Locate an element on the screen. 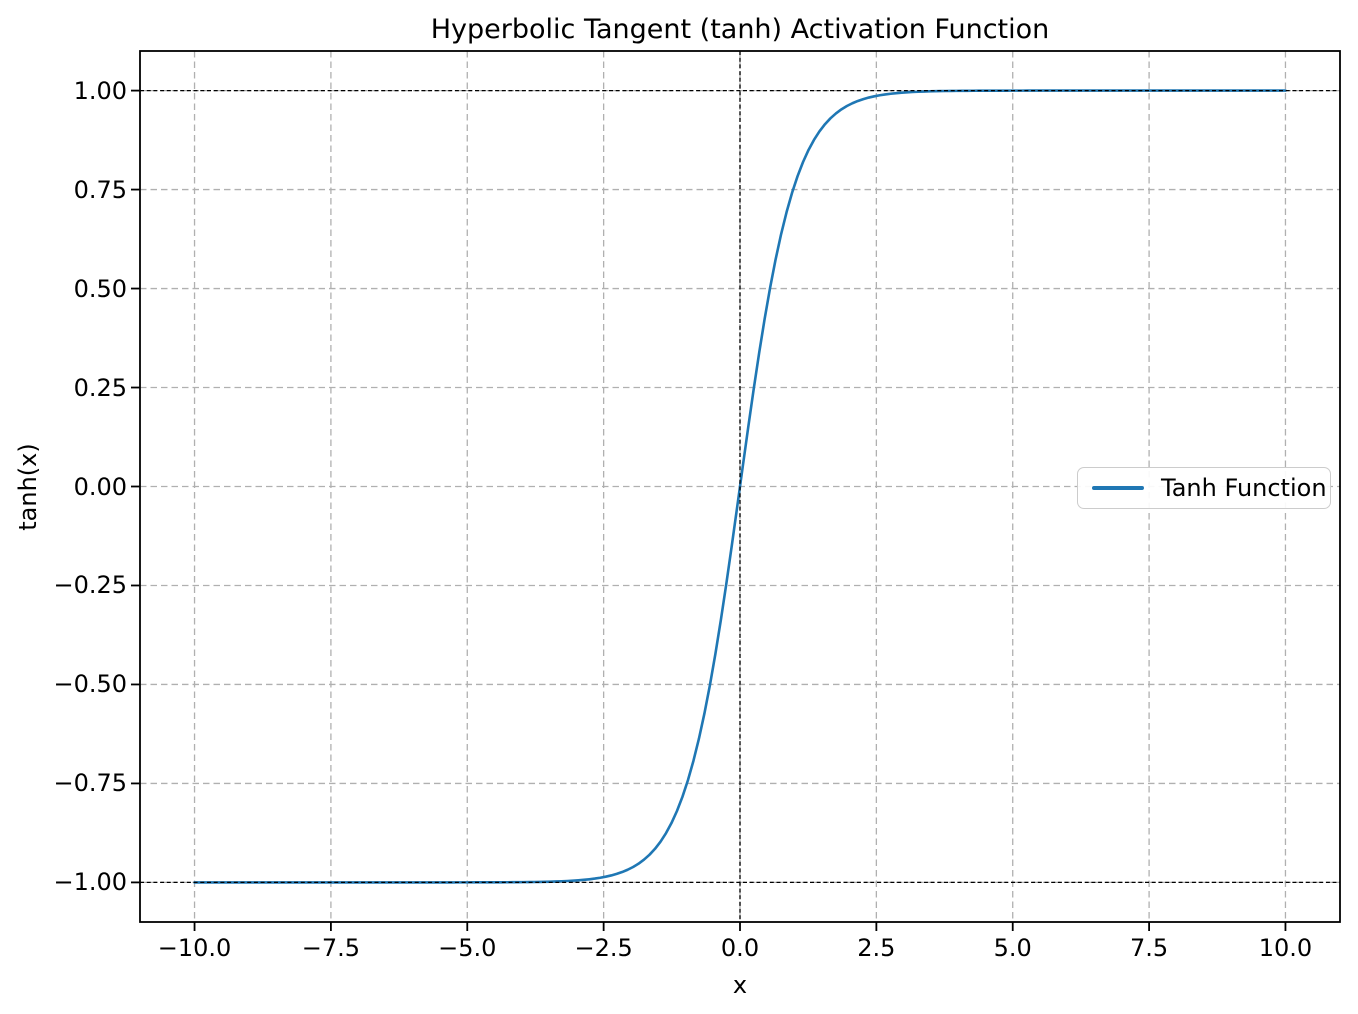 The image size is (1358, 1014). y-tick-label: −1.00 is located at coordinates (90, 882).